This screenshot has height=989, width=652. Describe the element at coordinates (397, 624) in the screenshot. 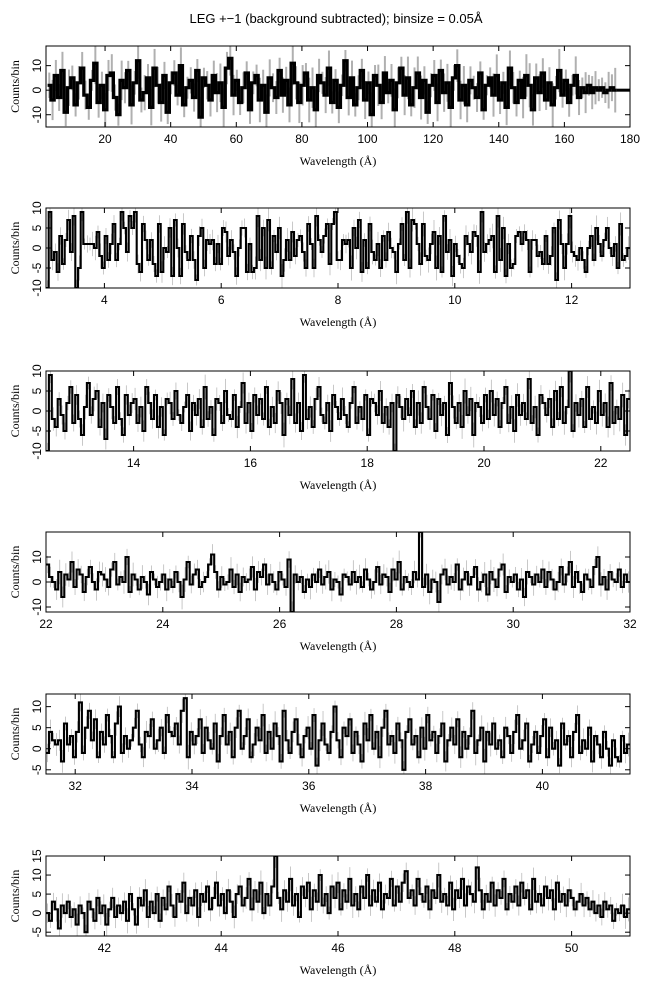

I see `x-tick-label: 28` at that location.